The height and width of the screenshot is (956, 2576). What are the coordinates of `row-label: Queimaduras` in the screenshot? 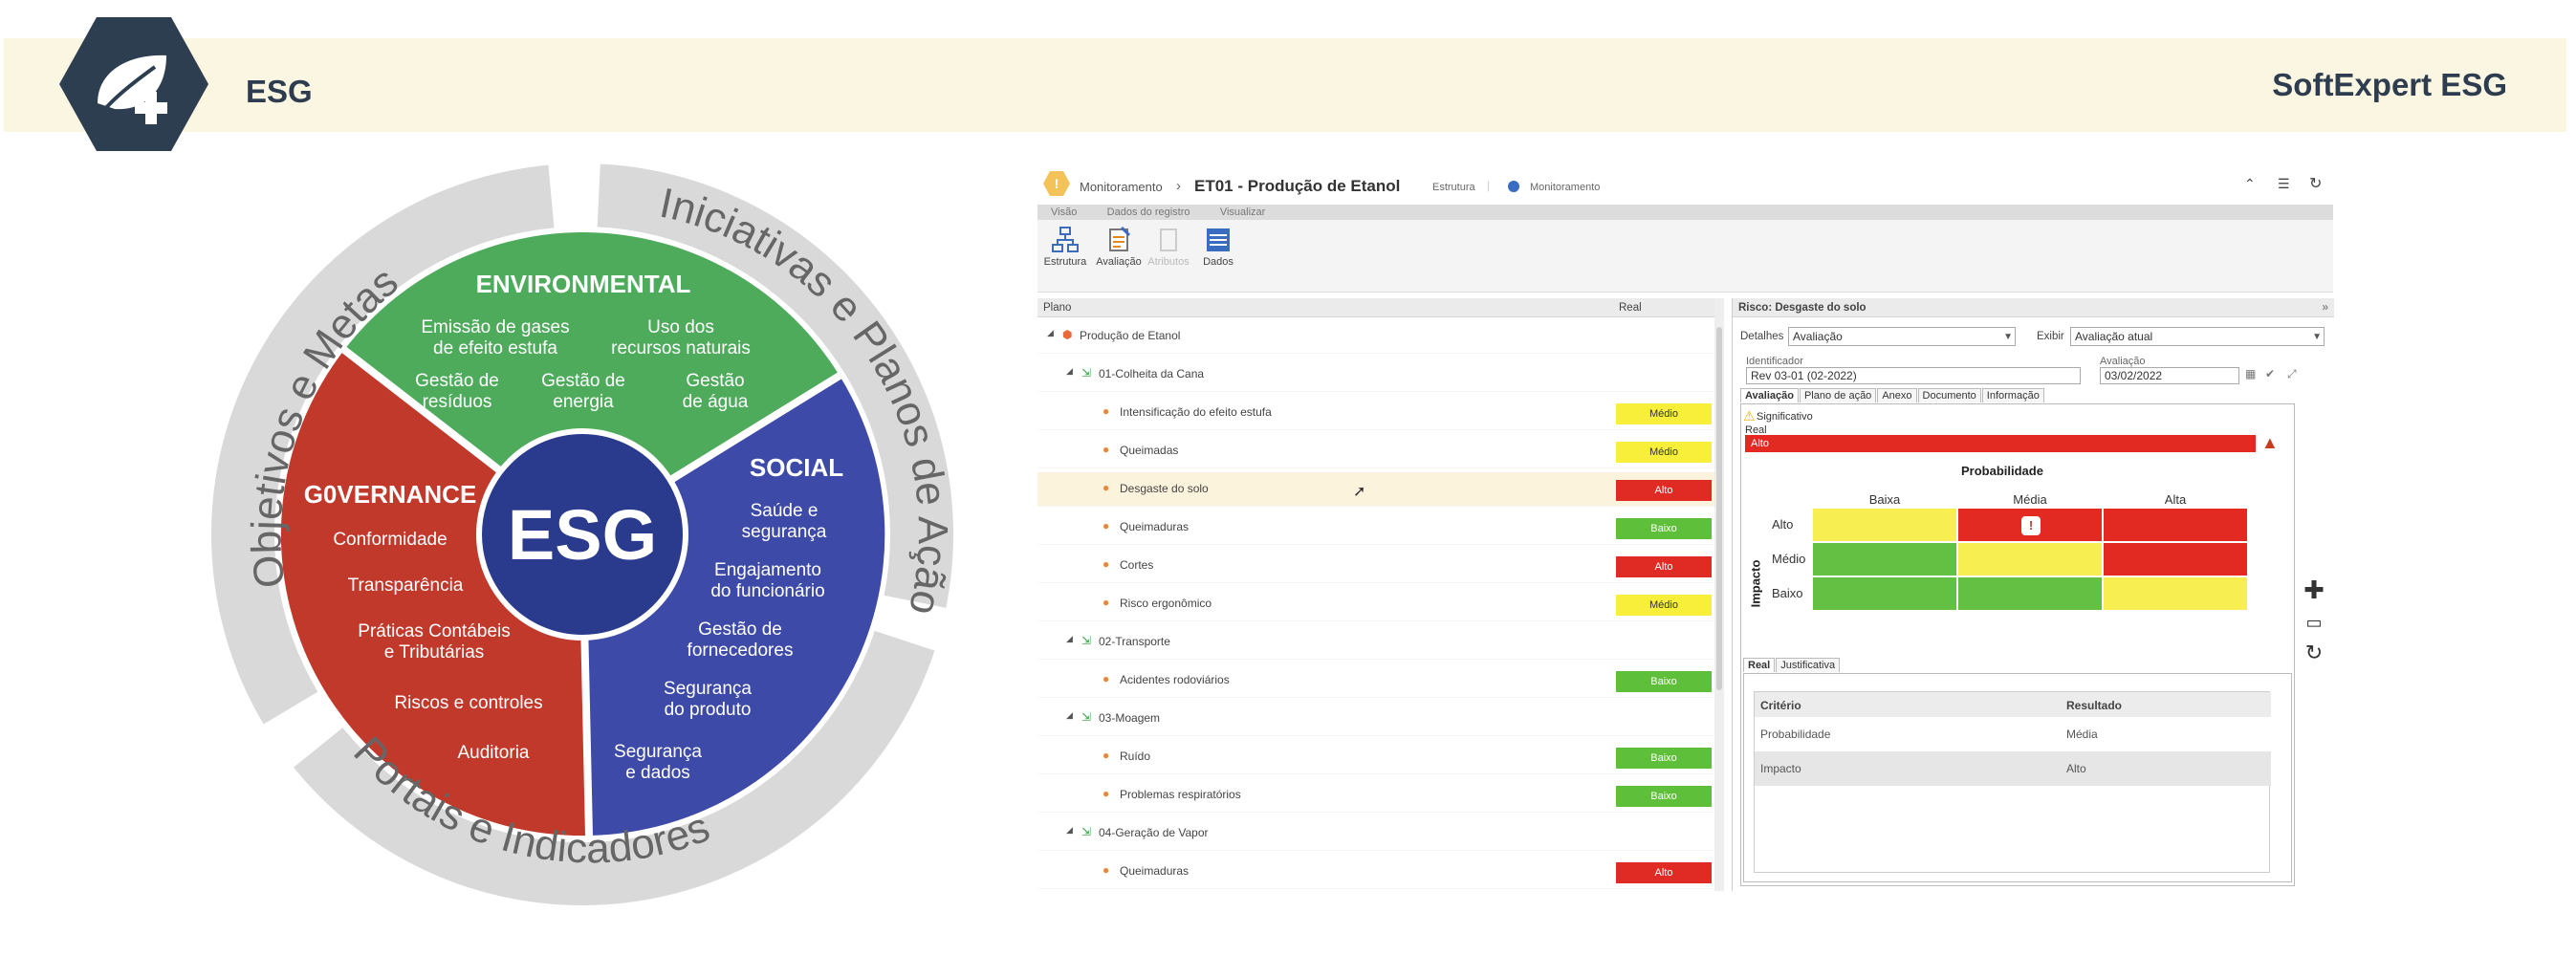 It's located at (1155, 871).